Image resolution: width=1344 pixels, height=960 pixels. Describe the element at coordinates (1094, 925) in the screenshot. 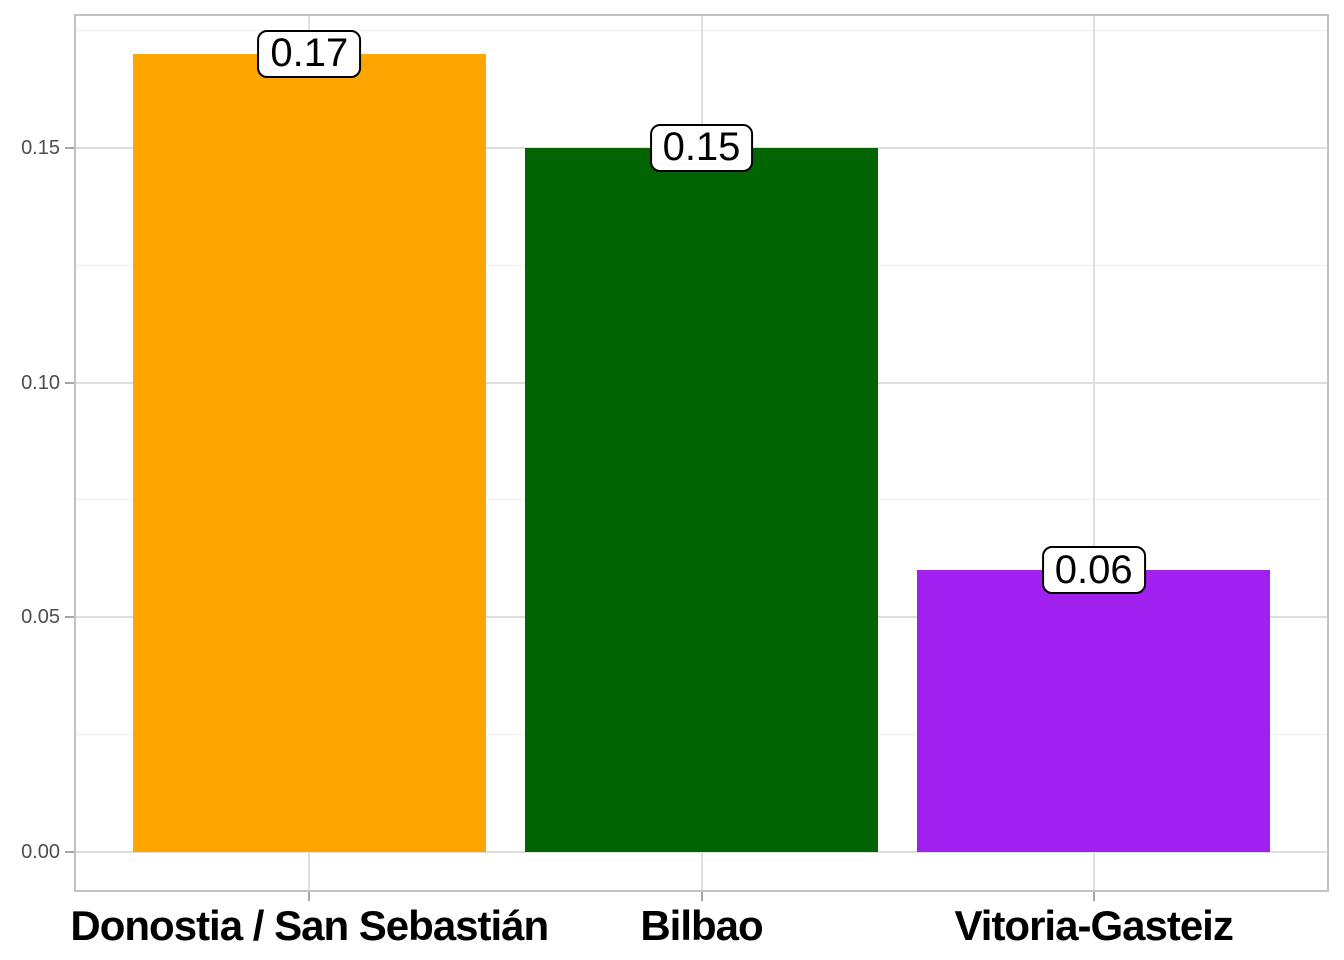

I see `x-category-label-vitoria-gasteiz: Vitoria-Gasteiz` at that location.